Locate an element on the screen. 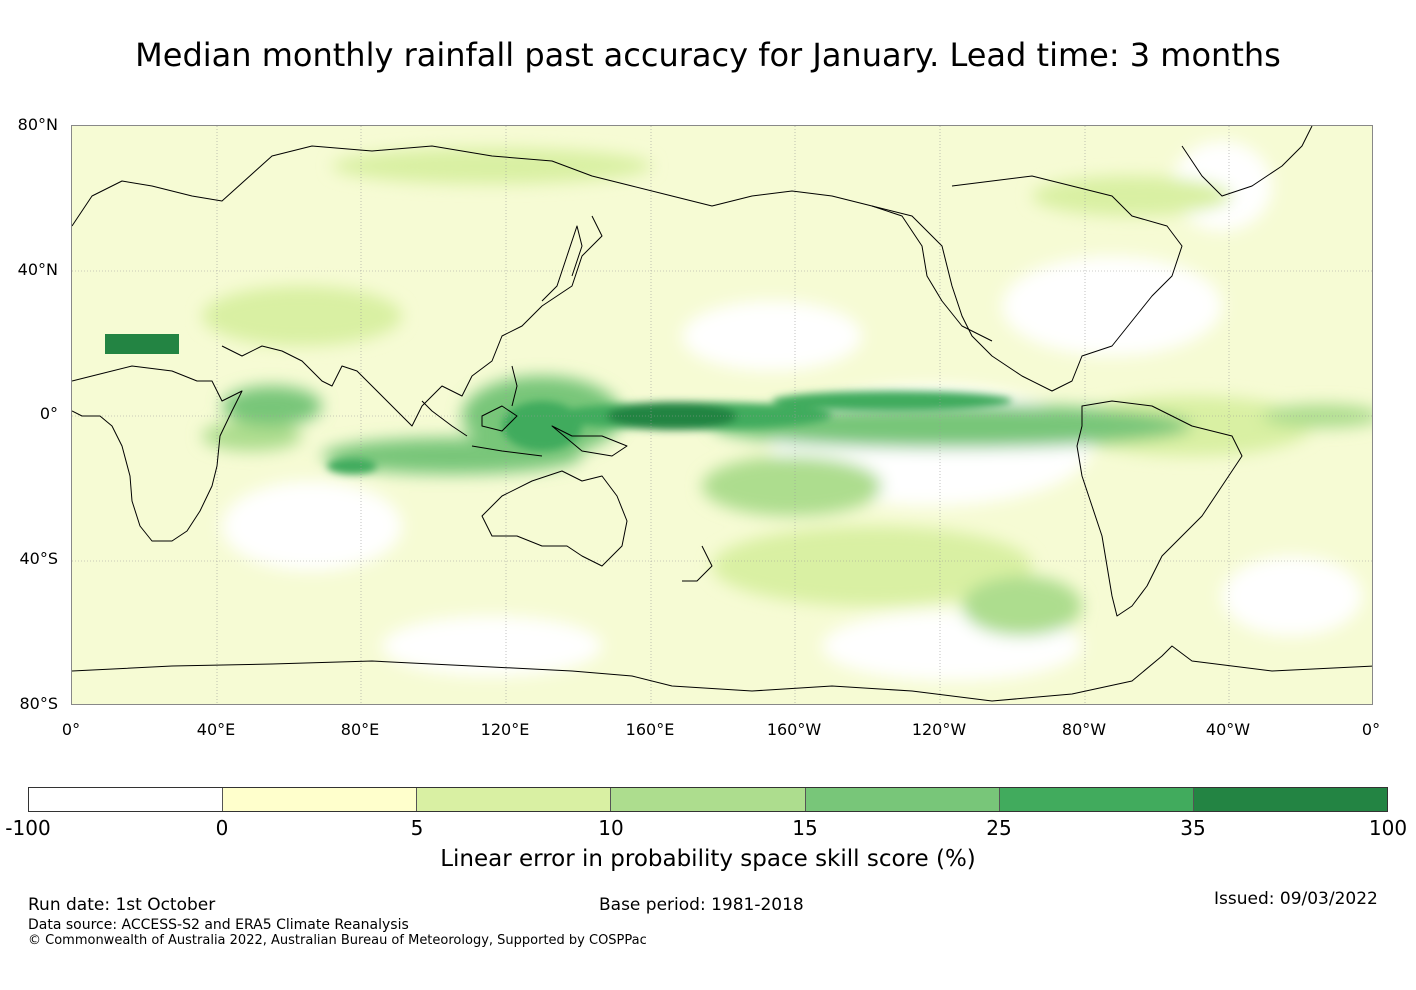 The image size is (1416, 990). colorbar is located at coordinates (708, 799).